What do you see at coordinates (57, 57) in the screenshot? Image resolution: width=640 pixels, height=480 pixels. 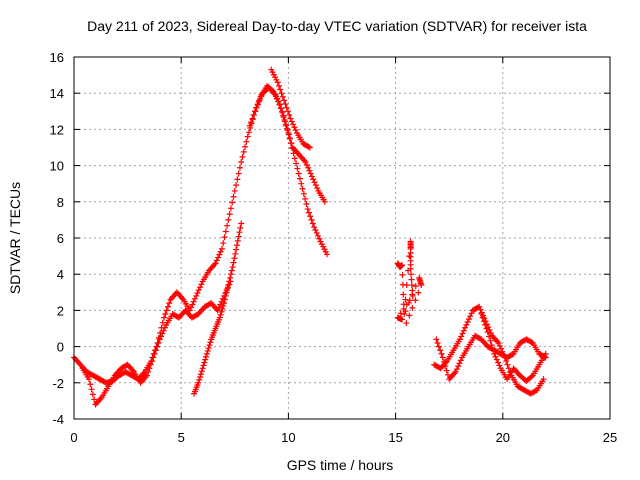 I see `y-tick-label: 16` at bounding box center [57, 57].